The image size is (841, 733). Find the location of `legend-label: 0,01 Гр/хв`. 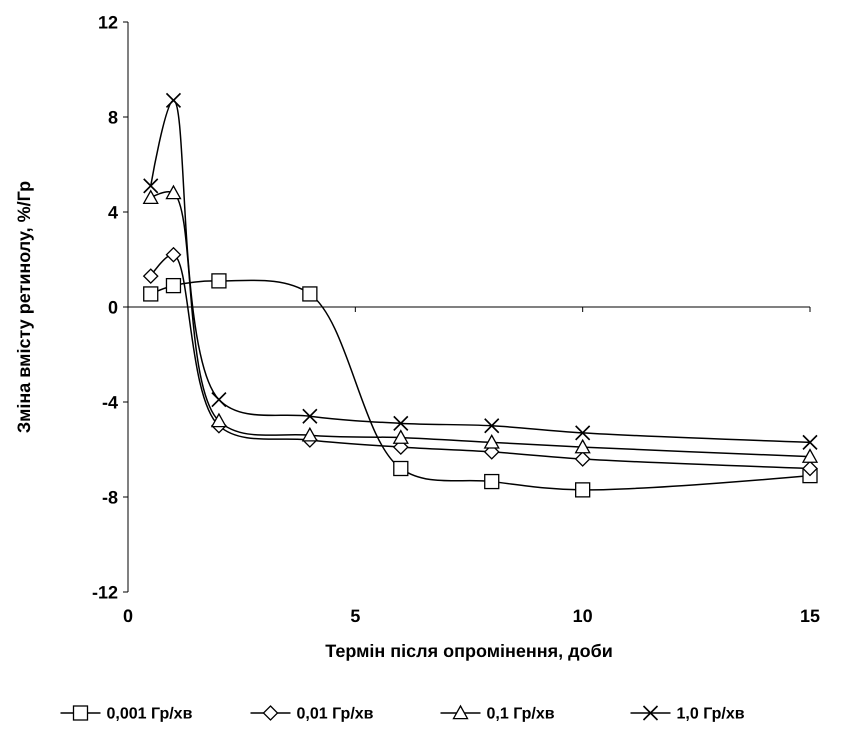

legend-label: 0,01 Гр/хв is located at coordinates (335, 714).